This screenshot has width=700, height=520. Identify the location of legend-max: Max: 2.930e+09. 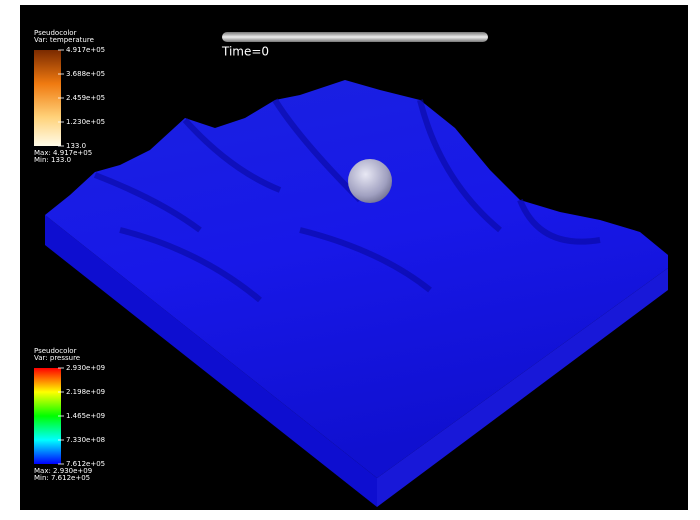
(63, 471).